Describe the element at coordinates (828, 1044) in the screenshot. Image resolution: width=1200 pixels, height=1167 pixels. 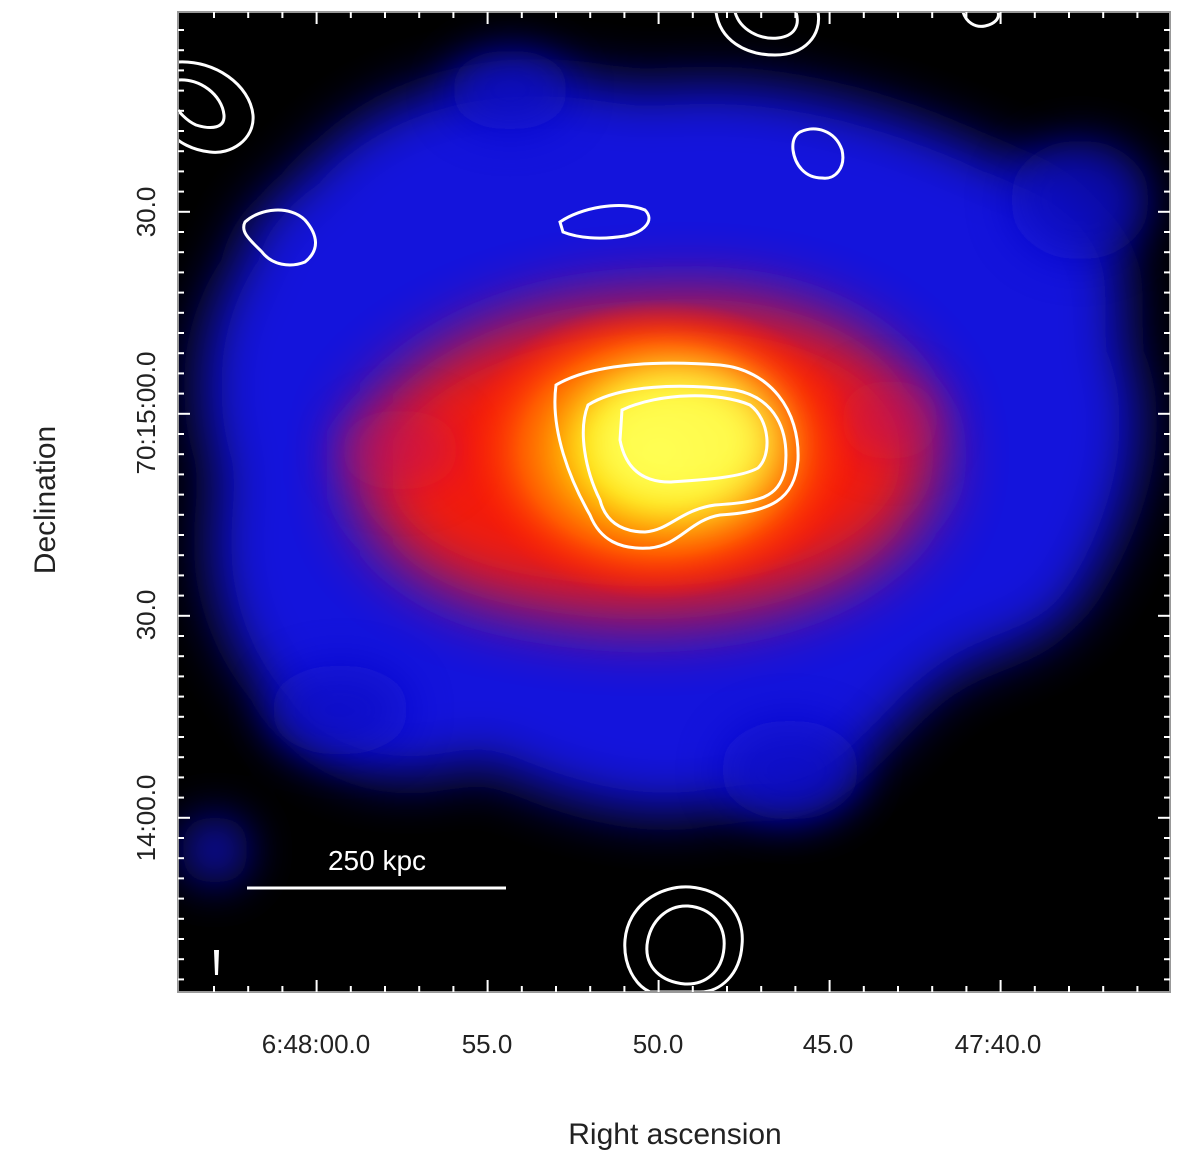
I see `x-tick-label: 45.0` at that location.